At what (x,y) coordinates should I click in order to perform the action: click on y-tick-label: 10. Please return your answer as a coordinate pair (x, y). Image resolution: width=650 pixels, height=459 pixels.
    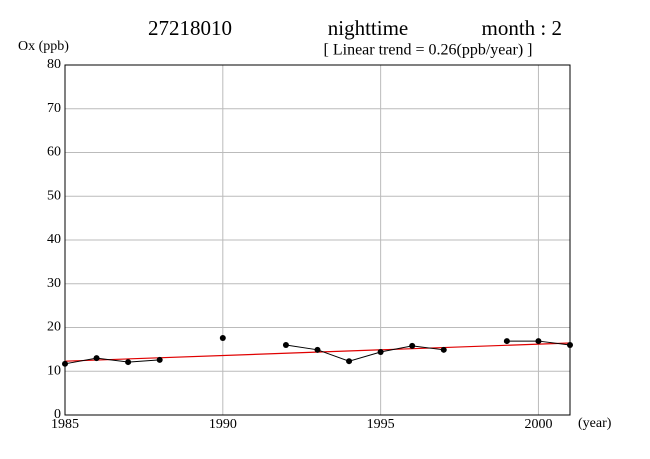
    Looking at the image, I should click on (54, 370).